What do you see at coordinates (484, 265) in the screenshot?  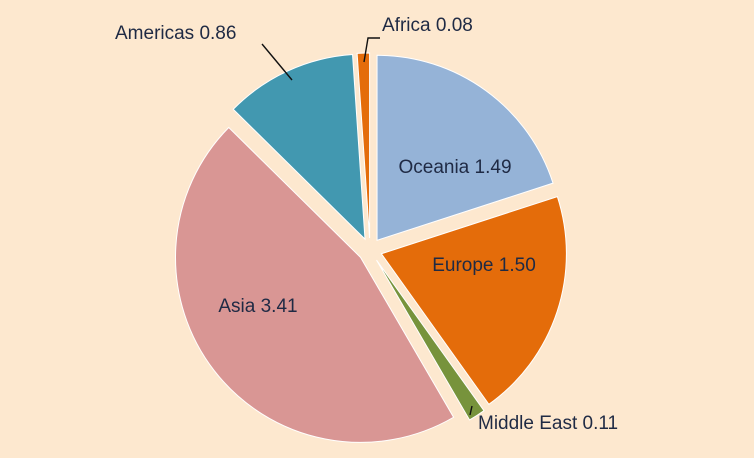 I see `slice-label-europe: Europe 1.50` at bounding box center [484, 265].